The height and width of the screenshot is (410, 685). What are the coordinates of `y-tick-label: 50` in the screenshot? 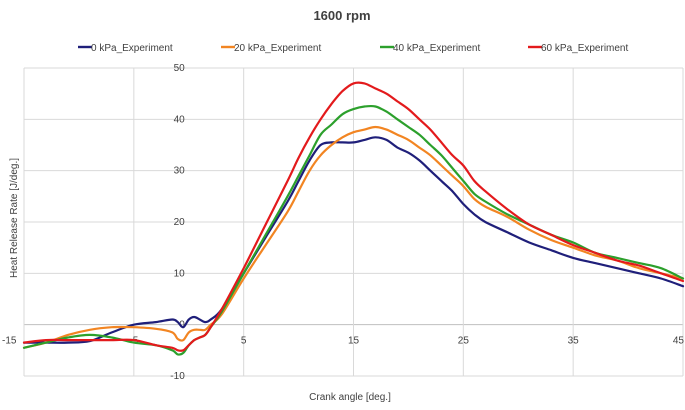 It's located at (180, 68).